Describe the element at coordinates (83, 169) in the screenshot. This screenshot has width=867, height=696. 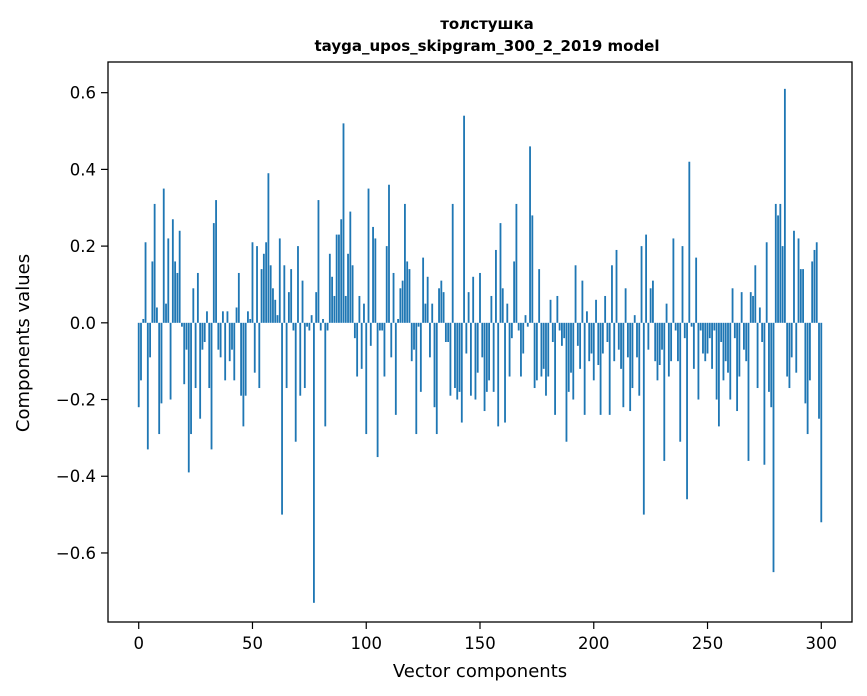
I see `y-tick-label: 0.4` at that location.